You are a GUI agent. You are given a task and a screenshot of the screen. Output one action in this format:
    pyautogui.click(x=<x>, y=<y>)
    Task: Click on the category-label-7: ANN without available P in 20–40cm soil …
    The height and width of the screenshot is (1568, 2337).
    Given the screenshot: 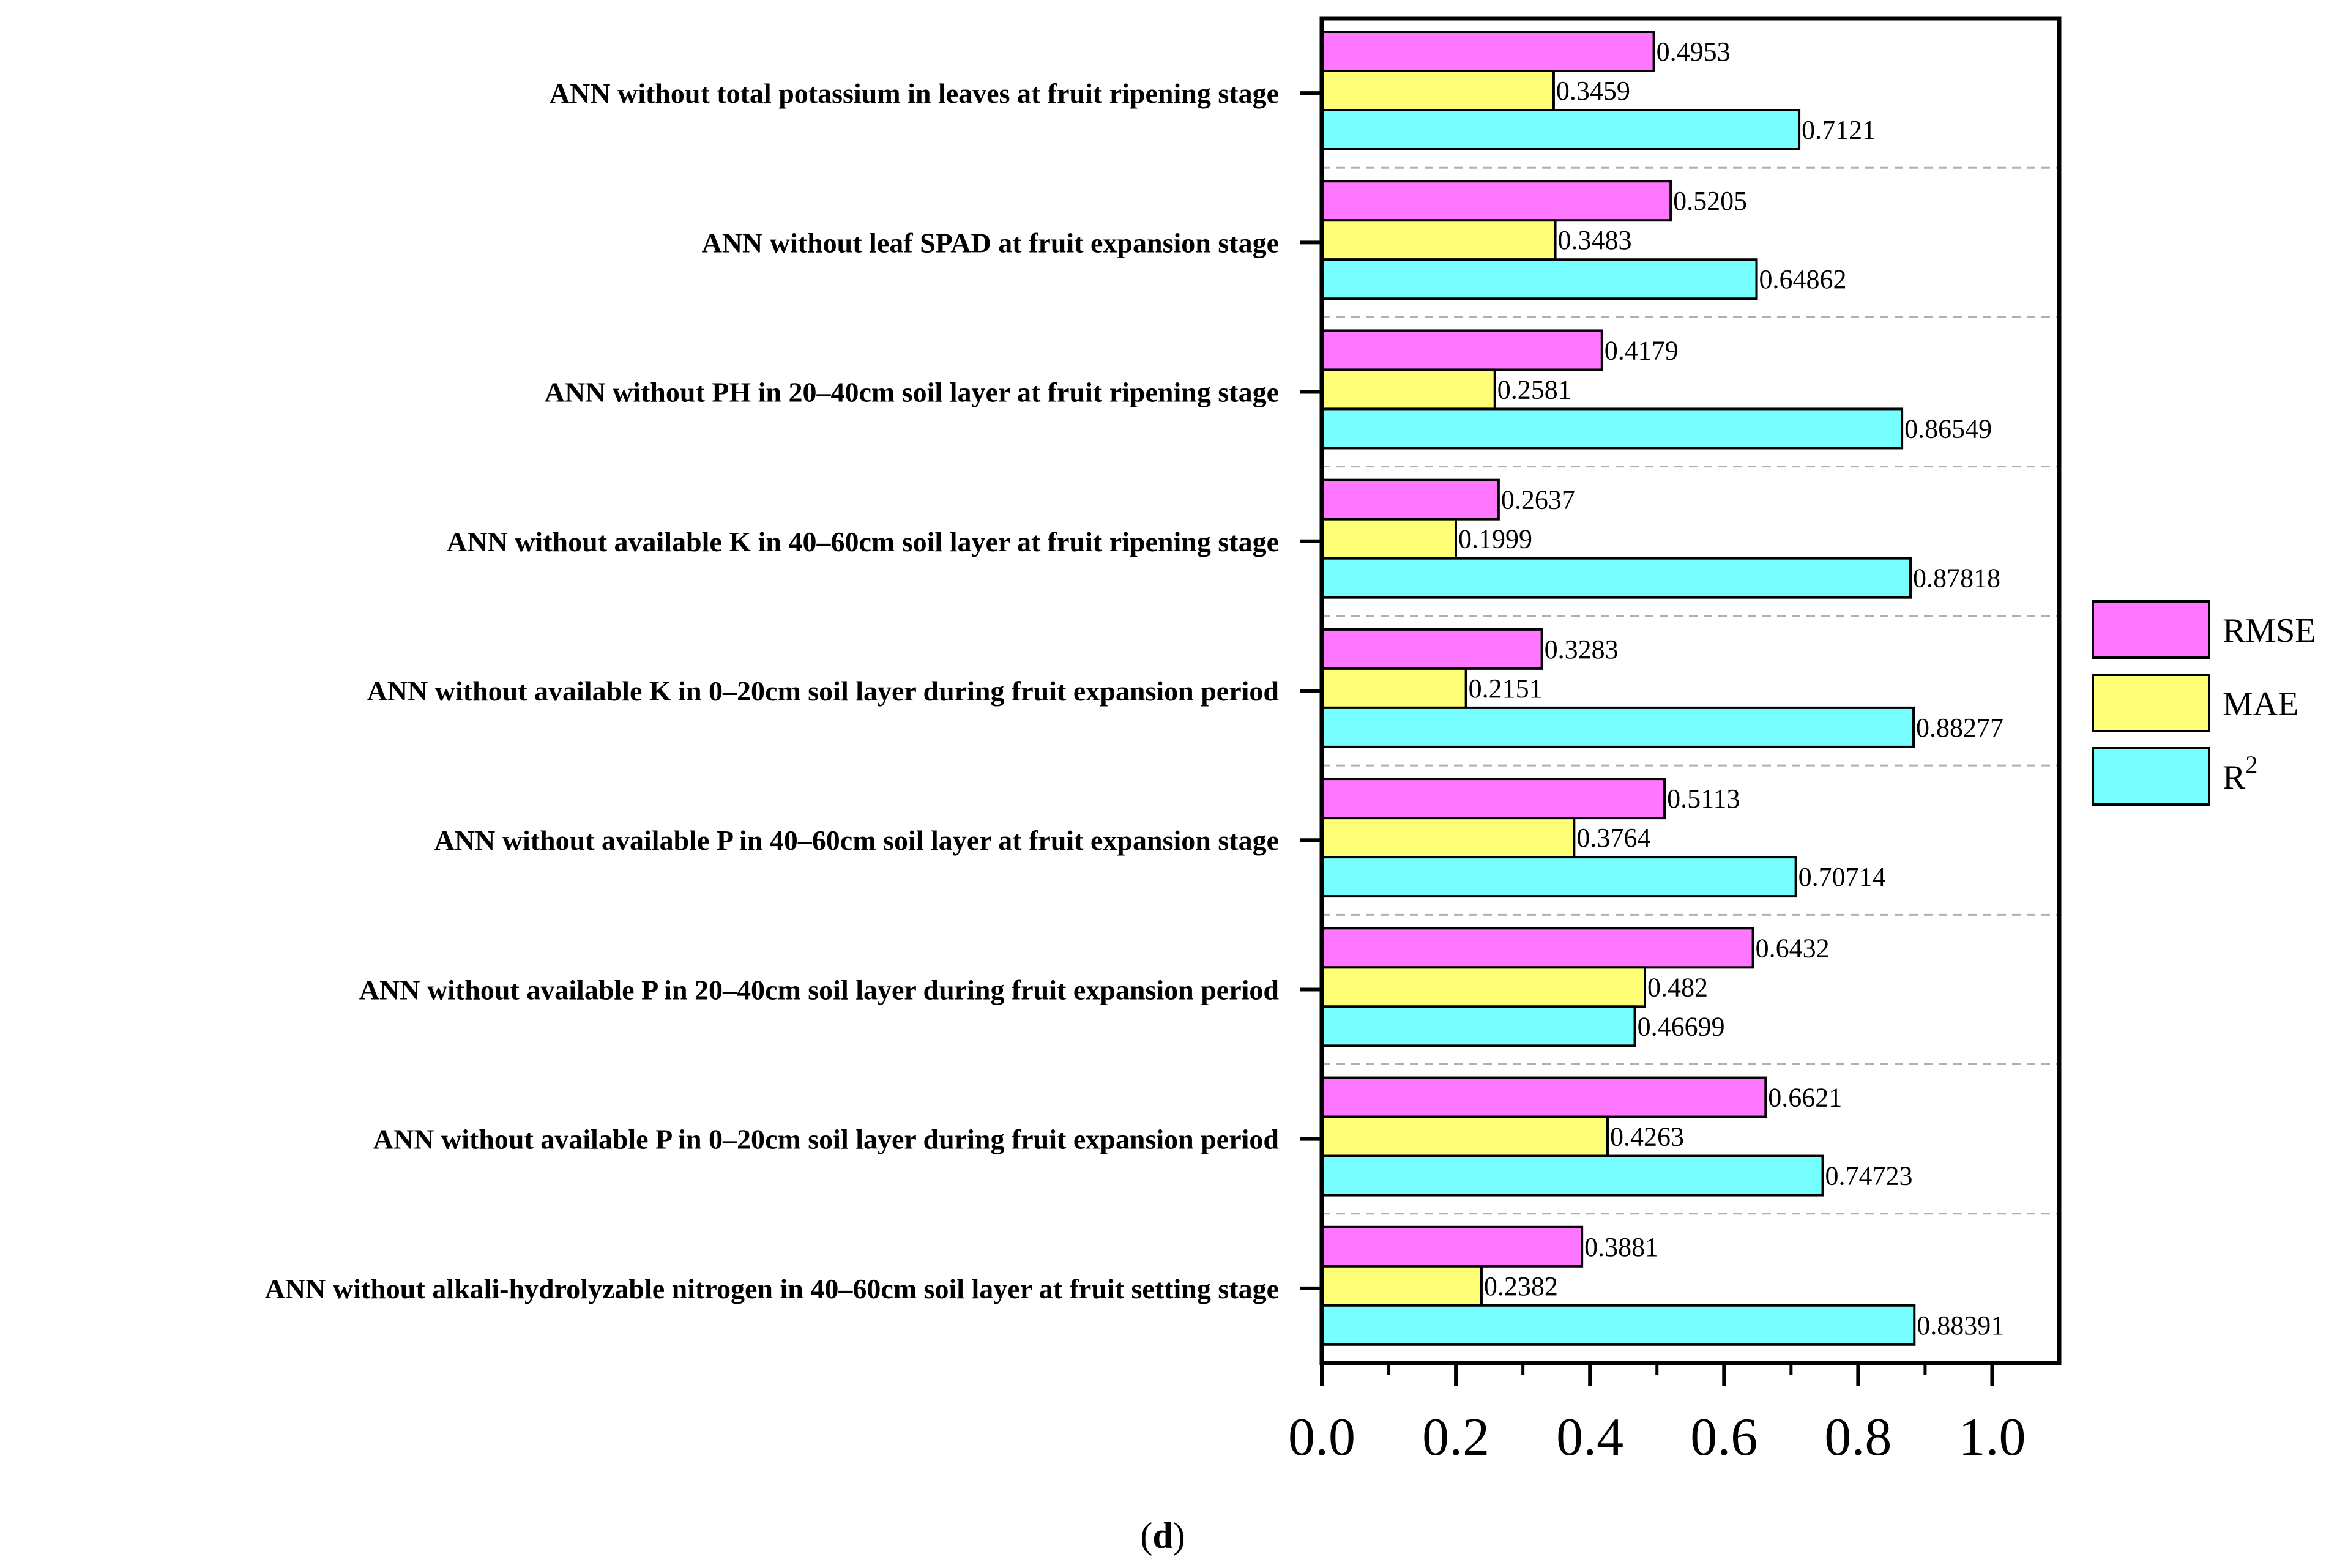 What is the action you would take?
    pyautogui.click(x=819, y=989)
    